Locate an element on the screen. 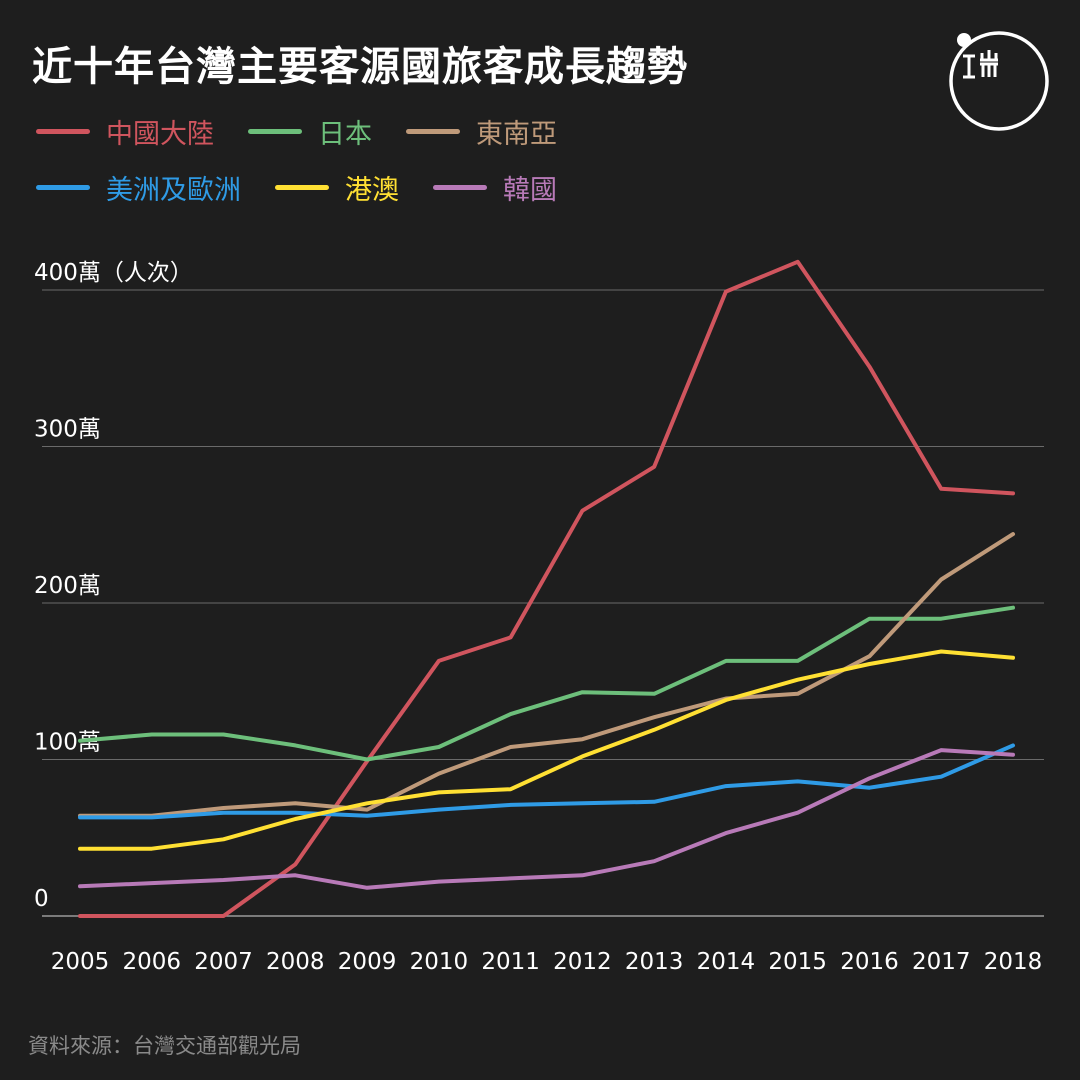 Image resolution: width=1080 pixels, height=1080 pixels. legend-item: 港澳 is located at coordinates (337, 187).